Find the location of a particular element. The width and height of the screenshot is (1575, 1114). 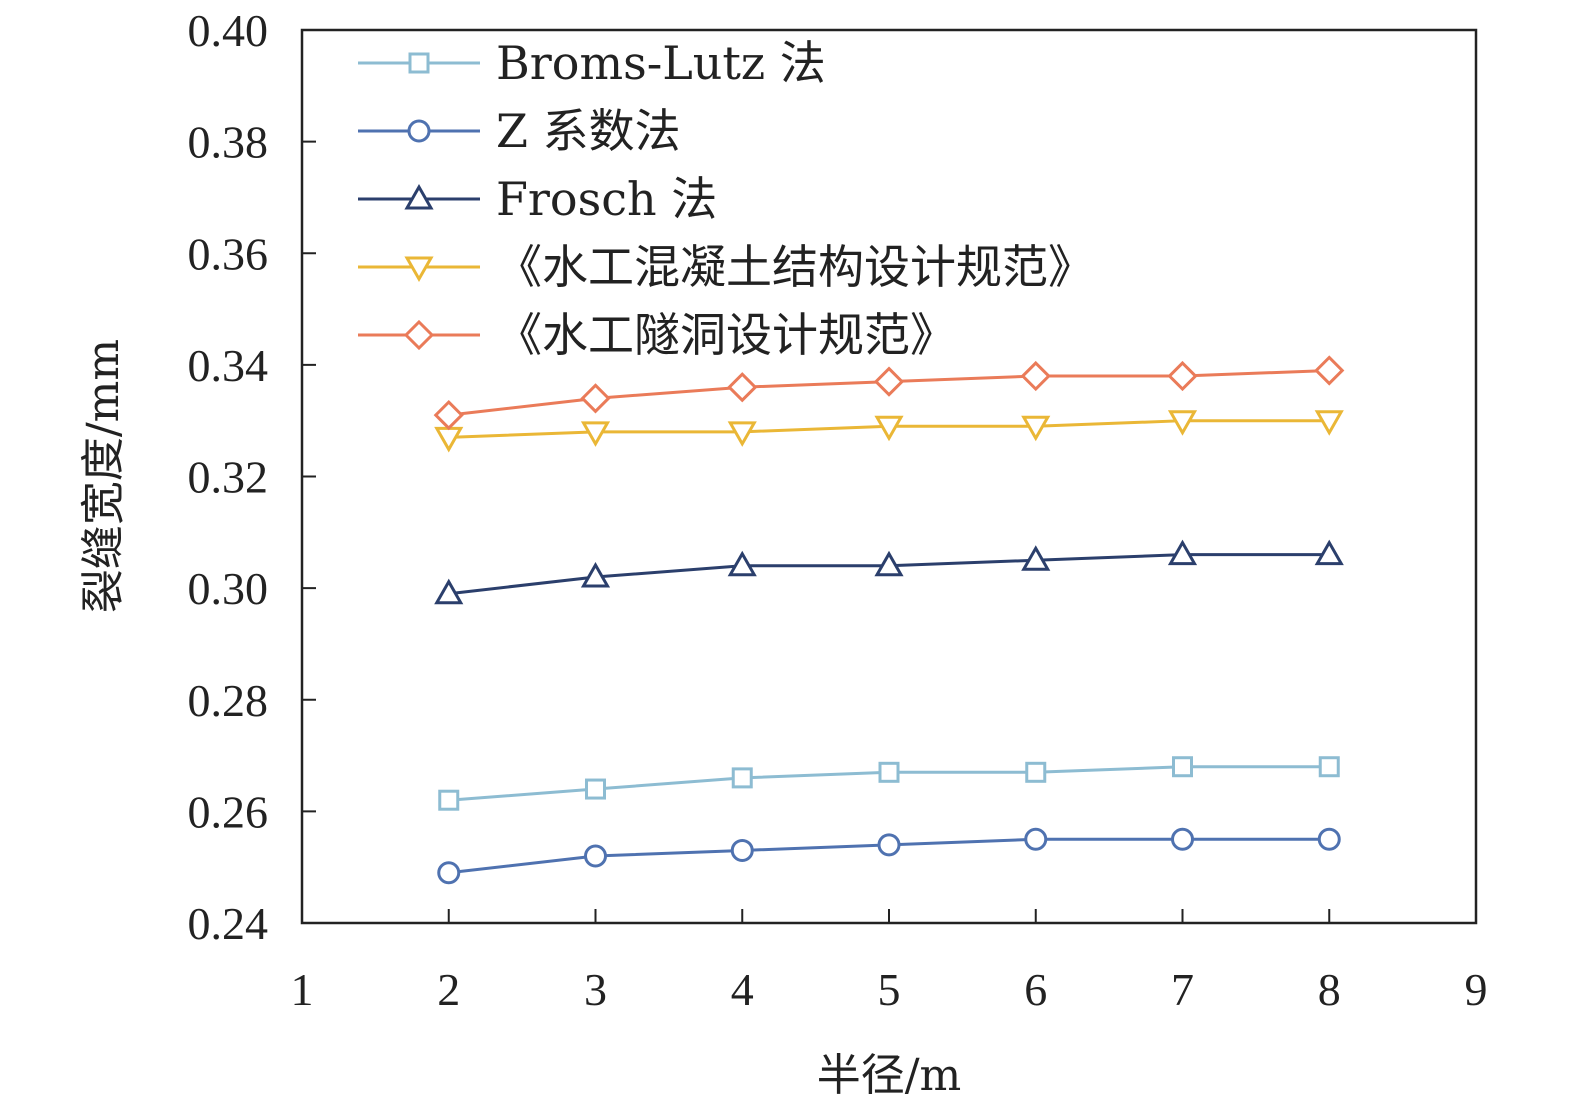

x-tick-label: 7 is located at coordinates (1182, 989).